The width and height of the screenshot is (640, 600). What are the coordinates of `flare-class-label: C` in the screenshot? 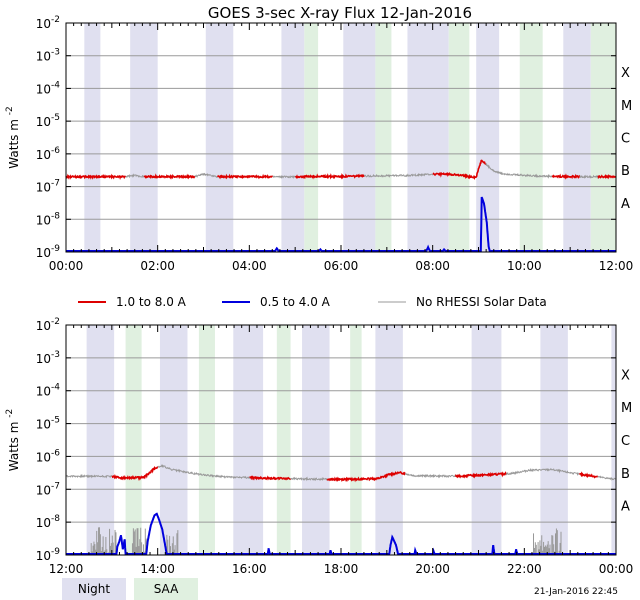 It's located at (625, 139).